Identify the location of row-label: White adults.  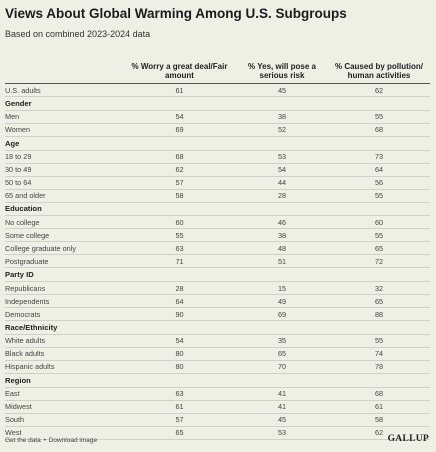
(25, 341).